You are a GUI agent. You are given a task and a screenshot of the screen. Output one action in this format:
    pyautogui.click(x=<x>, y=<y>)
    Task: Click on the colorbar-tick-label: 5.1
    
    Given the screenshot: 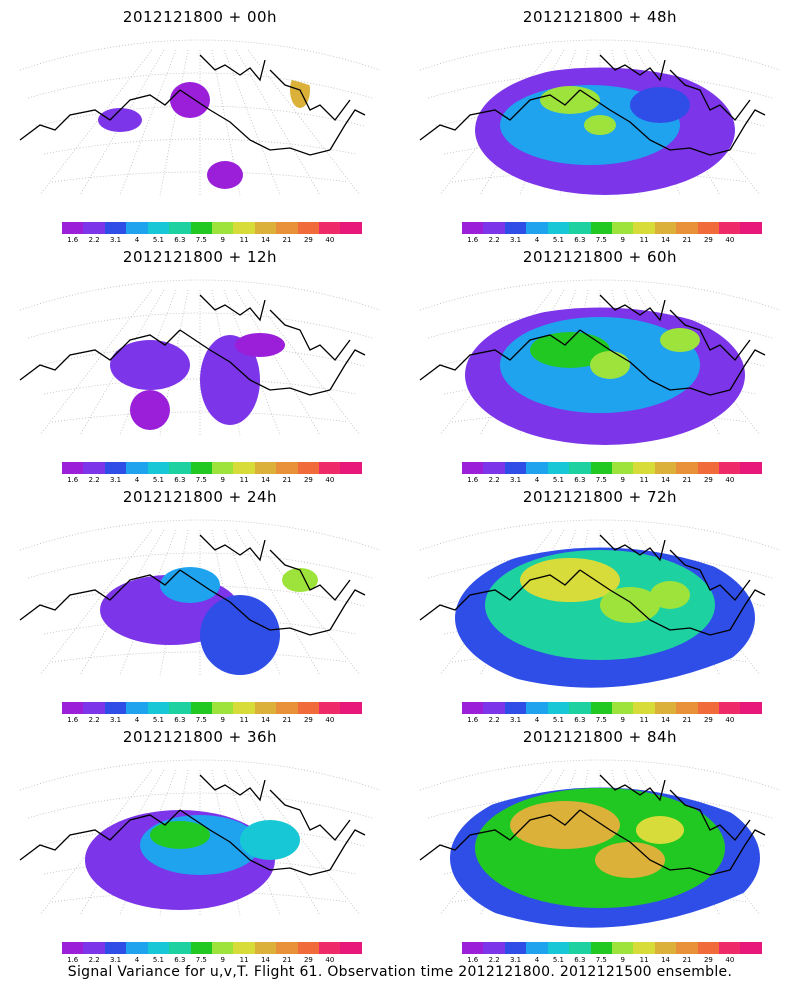 What is the action you would take?
    pyautogui.click(x=558, y=960)
    